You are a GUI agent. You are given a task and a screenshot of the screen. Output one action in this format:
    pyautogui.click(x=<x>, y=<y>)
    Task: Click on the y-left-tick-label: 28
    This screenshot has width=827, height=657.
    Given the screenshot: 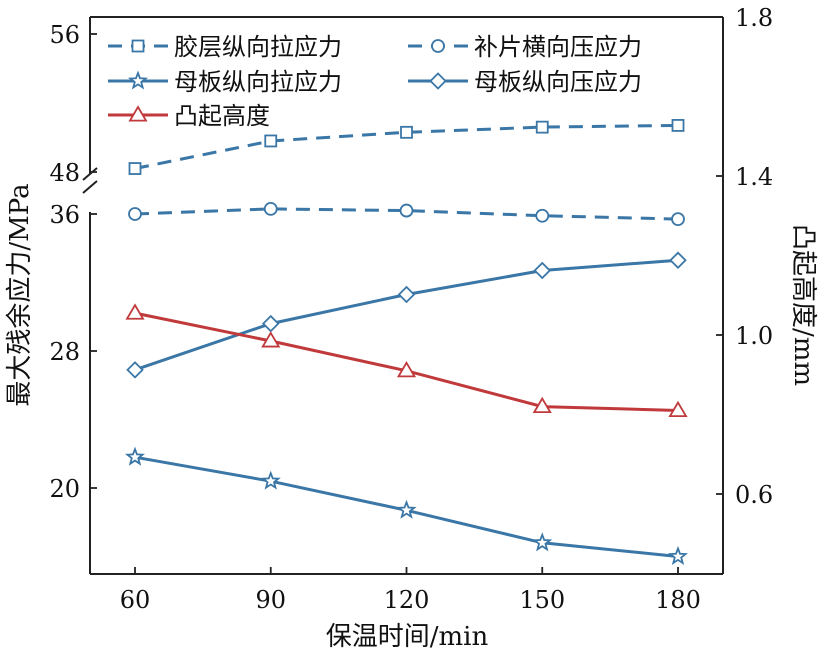 What is the action you would take?
    pyautogui.click(x=64, y=352)
    